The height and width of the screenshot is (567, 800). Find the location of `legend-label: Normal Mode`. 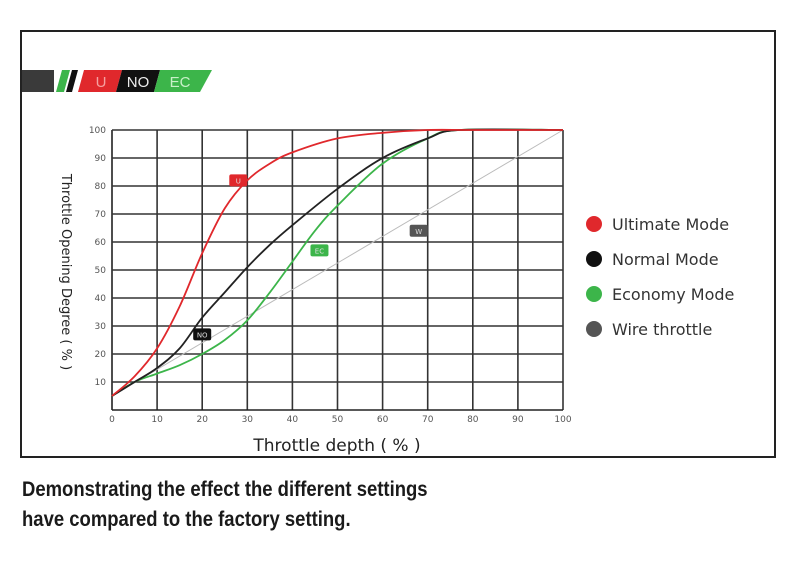

legend-label: Normal Mode is located at coordinates (665, 259).